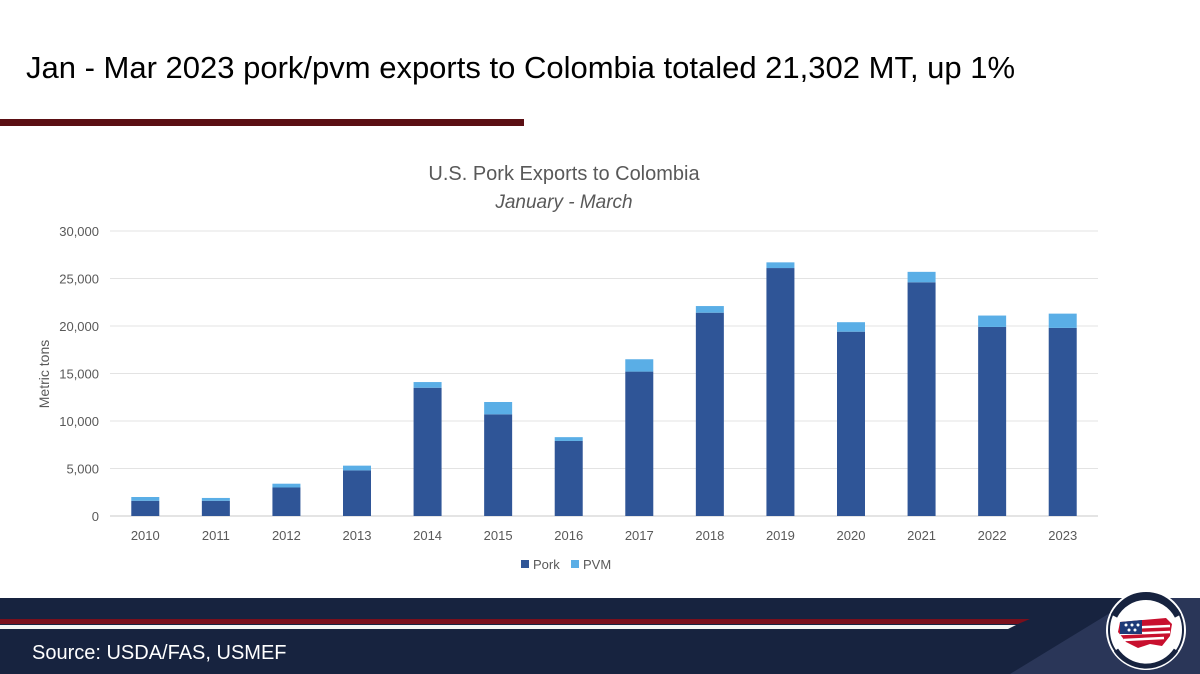 This screenshot has height=674, width=1200. What do you see at coordinates (498, 465) in the screenshot?
I see `bar-pork-2015` at bounding box center [498, 465].